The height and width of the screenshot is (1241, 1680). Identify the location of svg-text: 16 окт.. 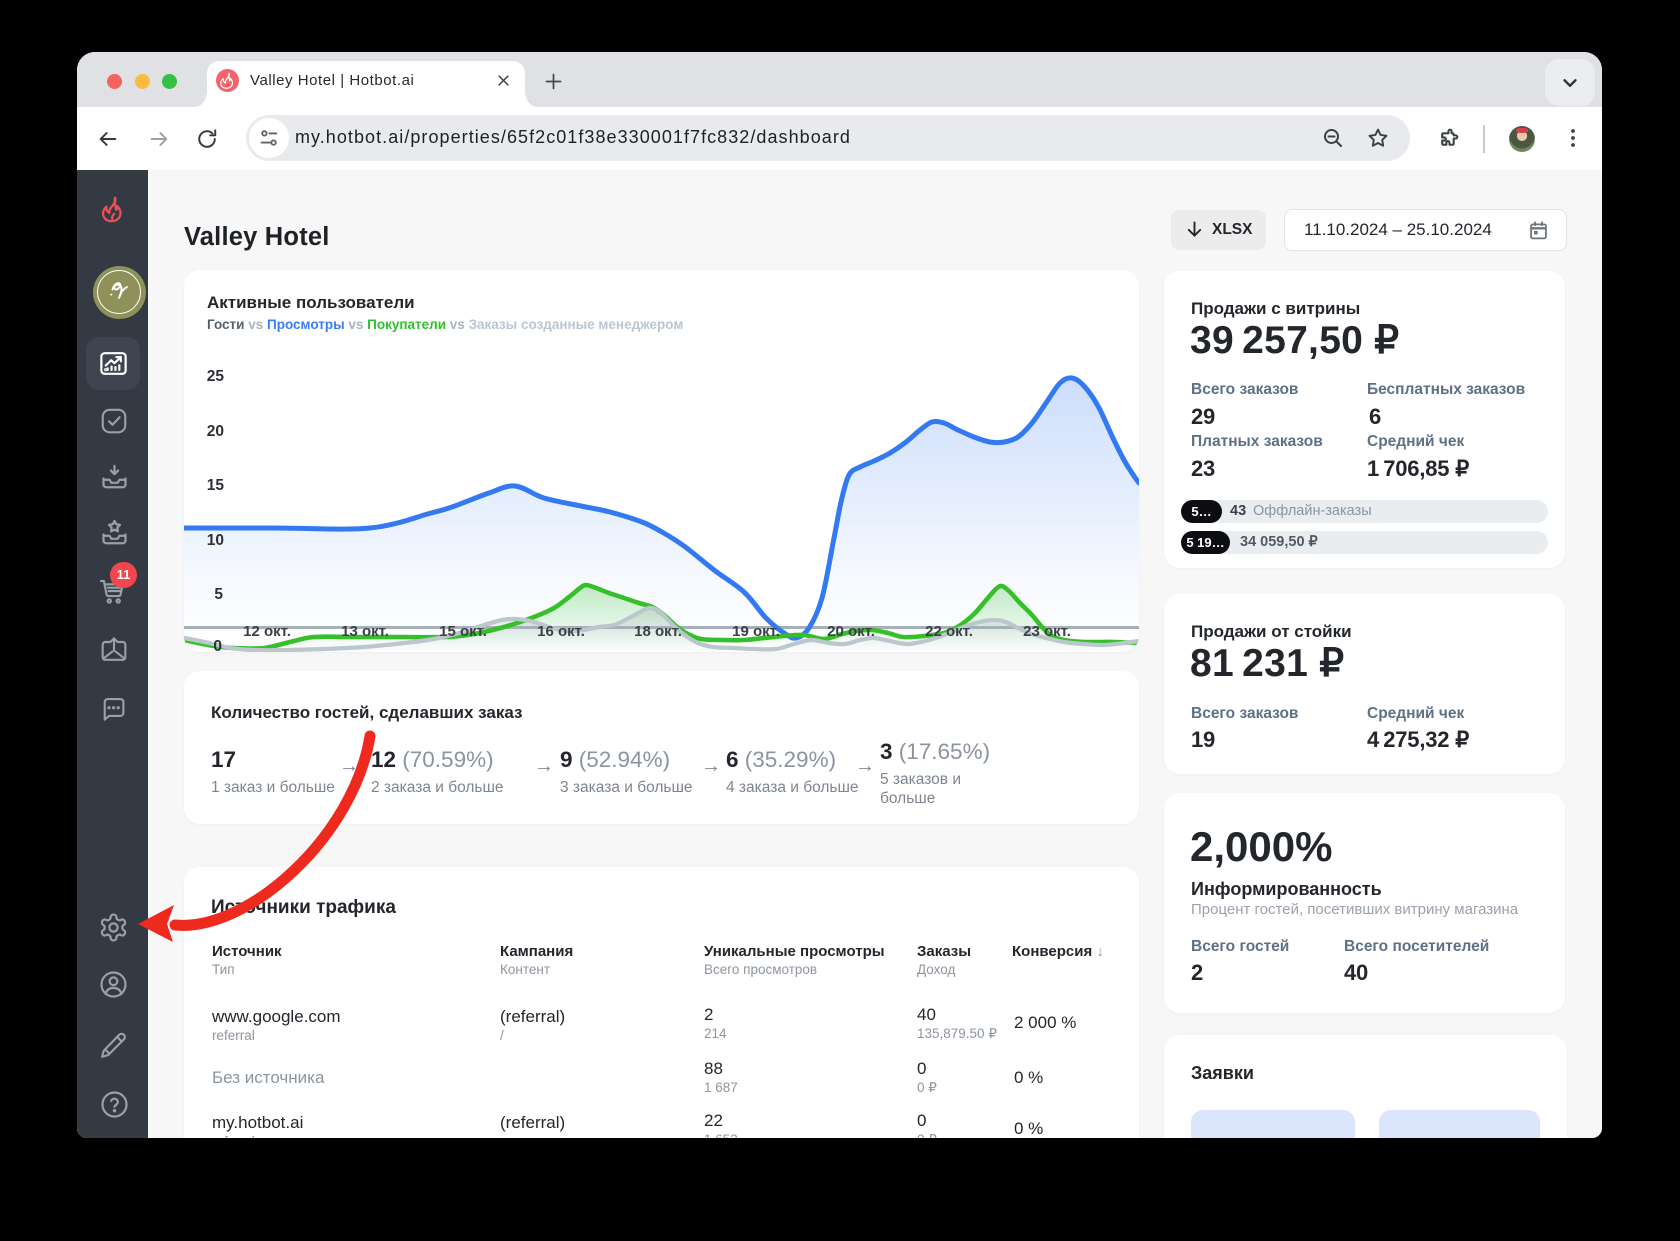
(561, 631).